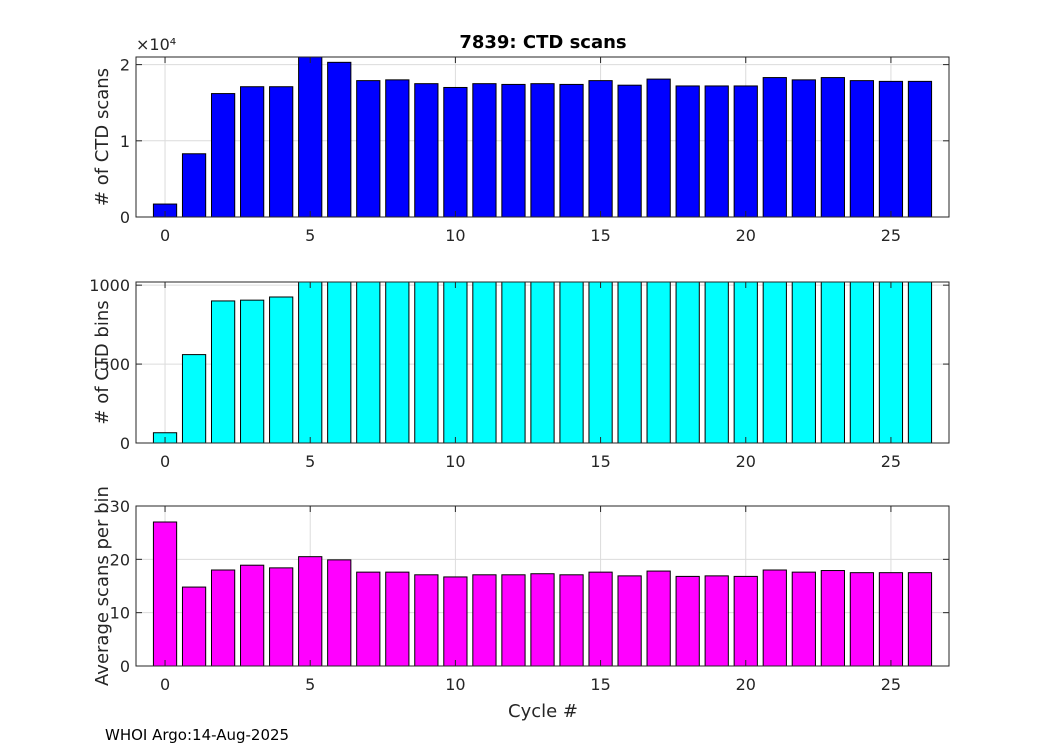 The height and width of the screenshot is (750, 1050). Describe the element at coordinates (310, 461) in the screenshot. I see `x-tick-label: 5` at that location.